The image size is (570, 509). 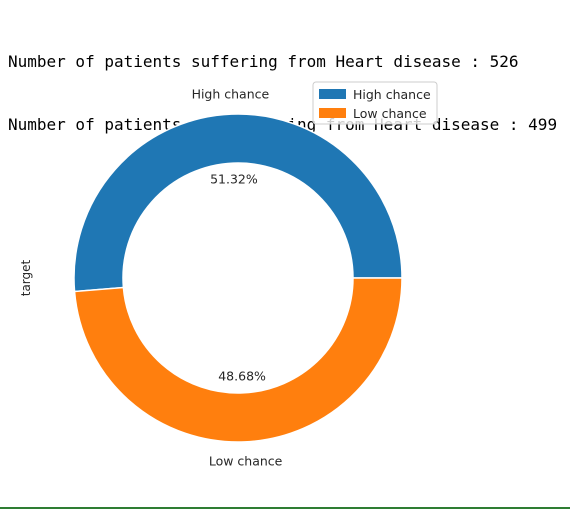 What do you see at coordinates (332, 94) in the screenshot?
I see `legend-swatch-high-chance` at bounding box center [332, 94].